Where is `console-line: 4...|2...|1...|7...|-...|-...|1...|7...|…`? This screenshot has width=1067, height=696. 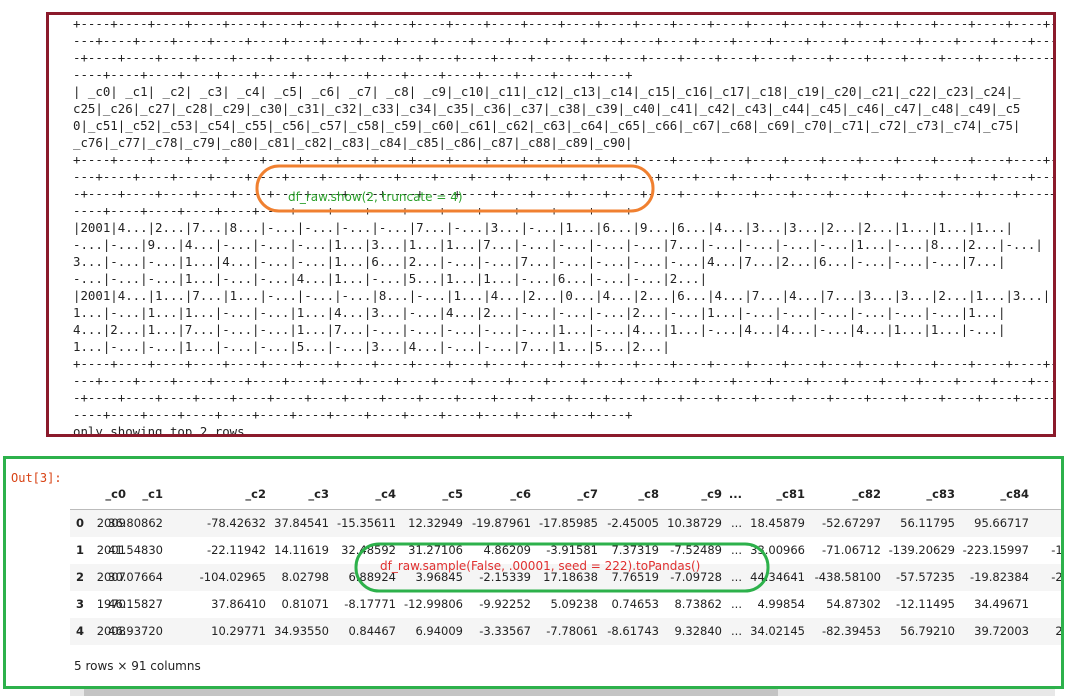
console-line: 4...|2...|1...|7...|-...|-...|1...|7...|… is located at coordinates (539, 329).